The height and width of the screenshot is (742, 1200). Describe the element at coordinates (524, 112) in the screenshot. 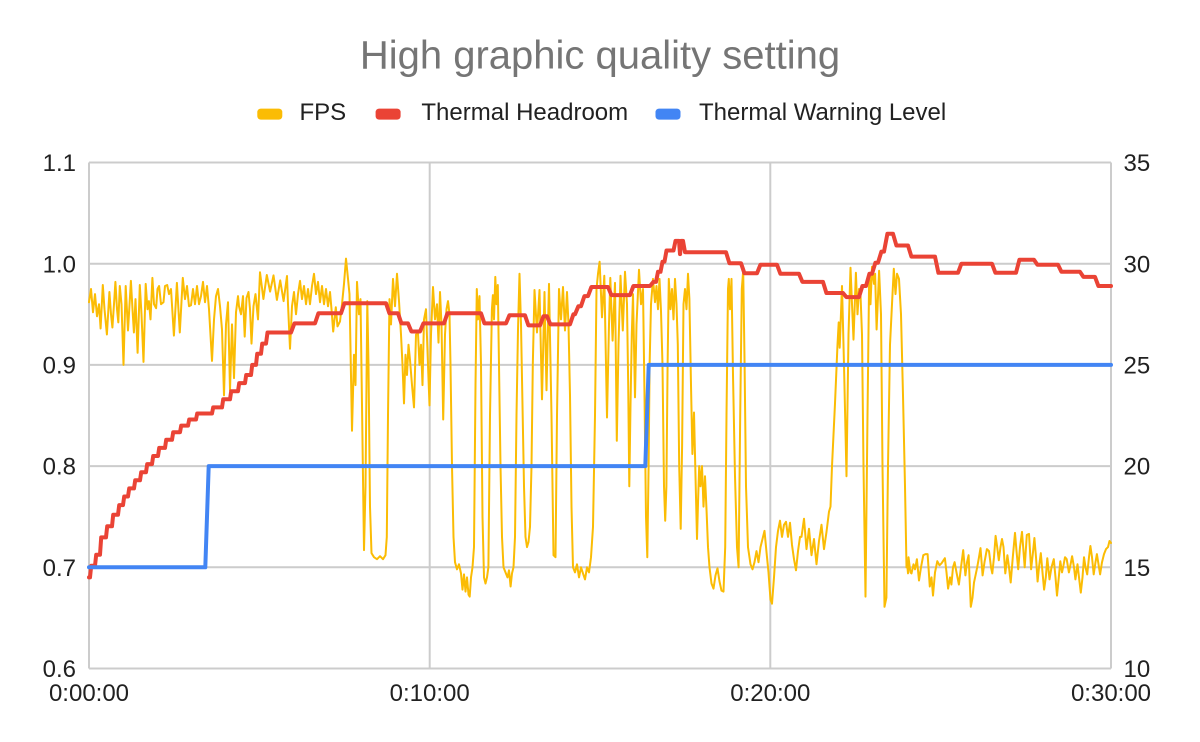

I see `svg-text: Thermal Headroom` at that location.